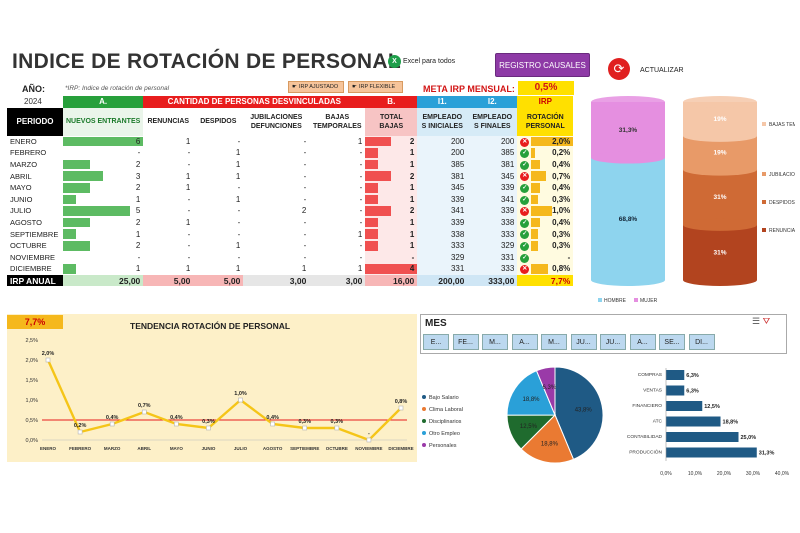 This screenshot has width=800, height=533. Describe the element at coordinates (545, 269) in the screenshot. I see `rotacion-cell: ✕ 0,8%` at that location.